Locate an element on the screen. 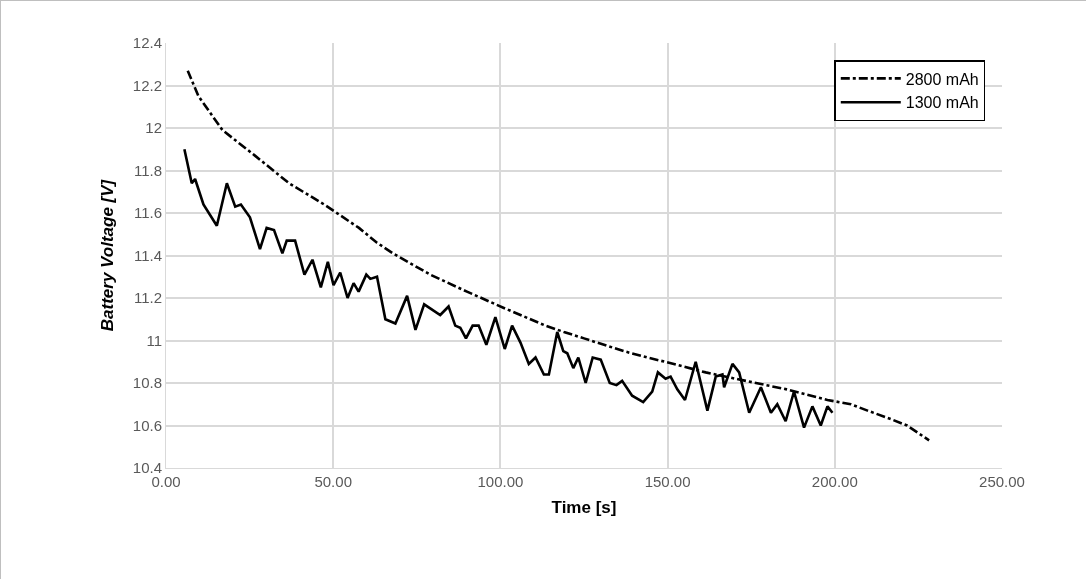 Image resolution: width=1086 pixels, height=579 pixels. y-tick-label: 12 is located at coordinates (153, 128).